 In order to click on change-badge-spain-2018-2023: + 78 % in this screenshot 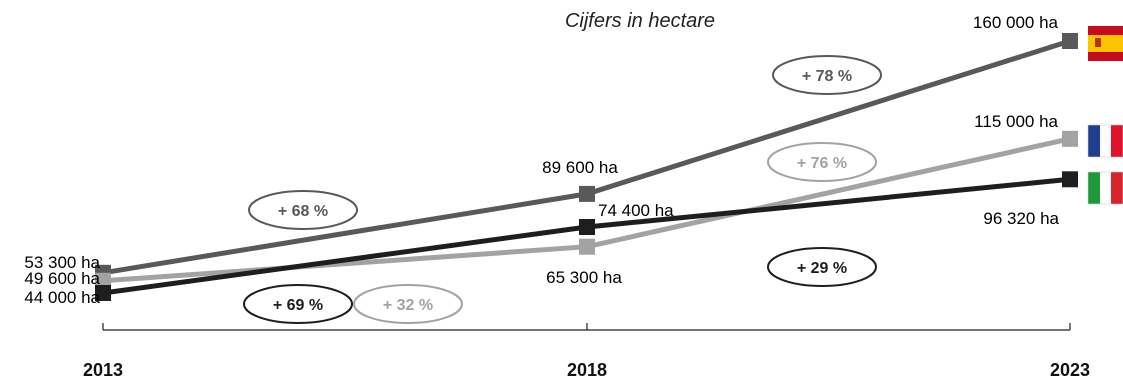, I will do `click(827, 75)`.